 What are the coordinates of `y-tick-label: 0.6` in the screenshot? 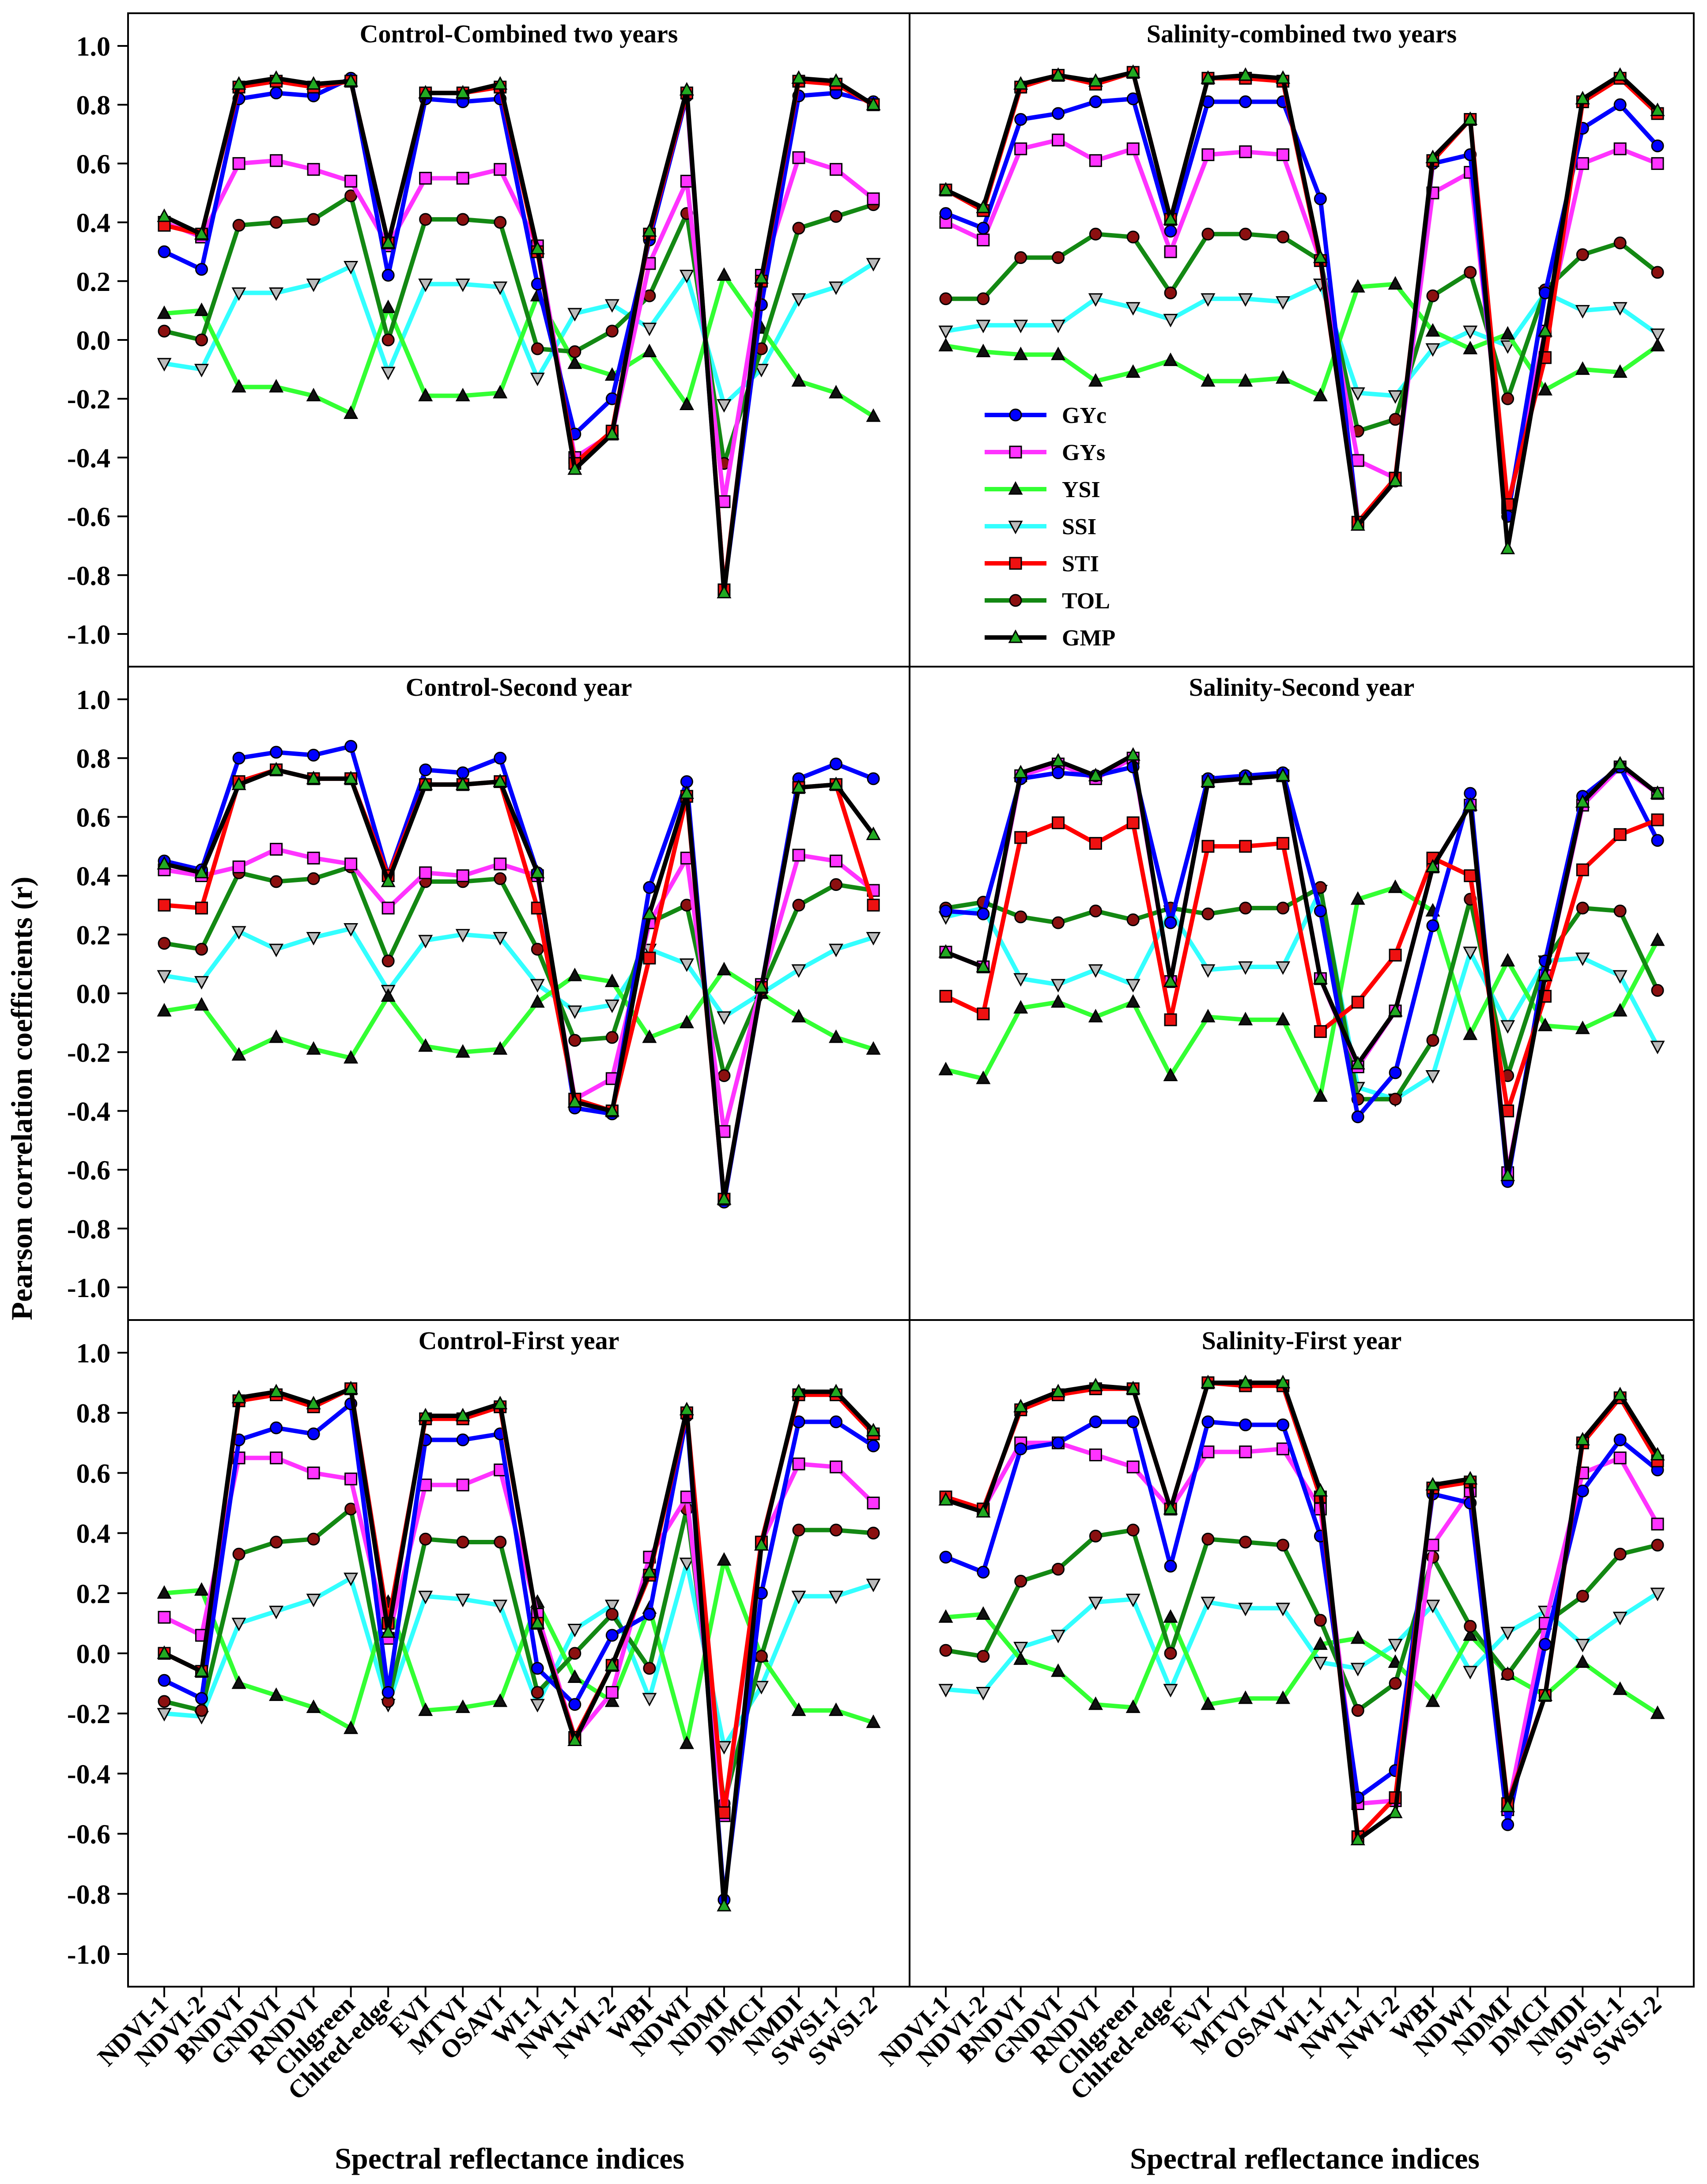 It's located at (93, 818).